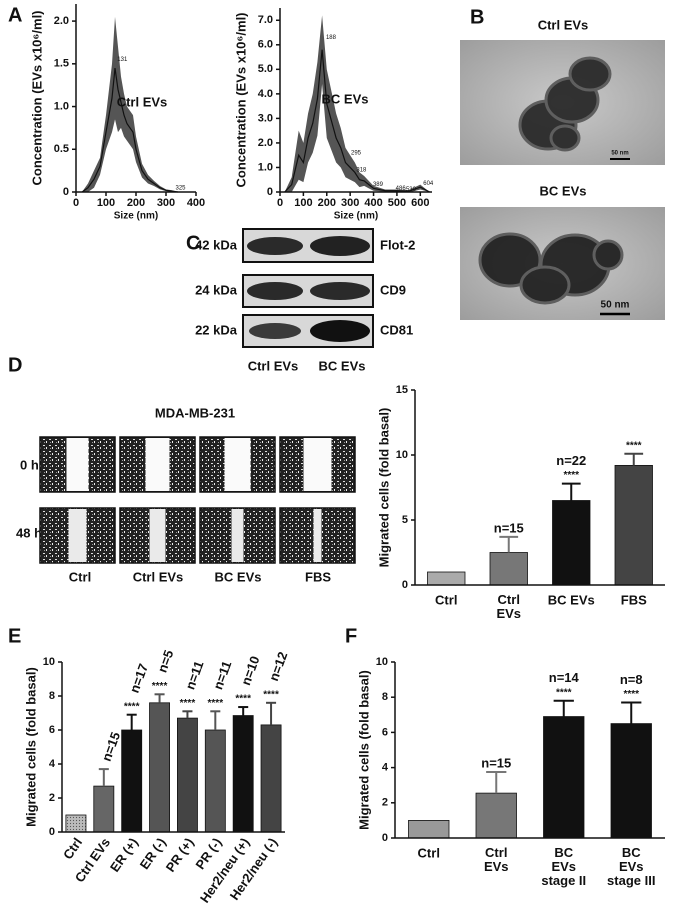 This screenshot has height=916, width=677. Describe the element at coordinates (356, 153) in the screenshot. I see `peak-label: 295` at that location.